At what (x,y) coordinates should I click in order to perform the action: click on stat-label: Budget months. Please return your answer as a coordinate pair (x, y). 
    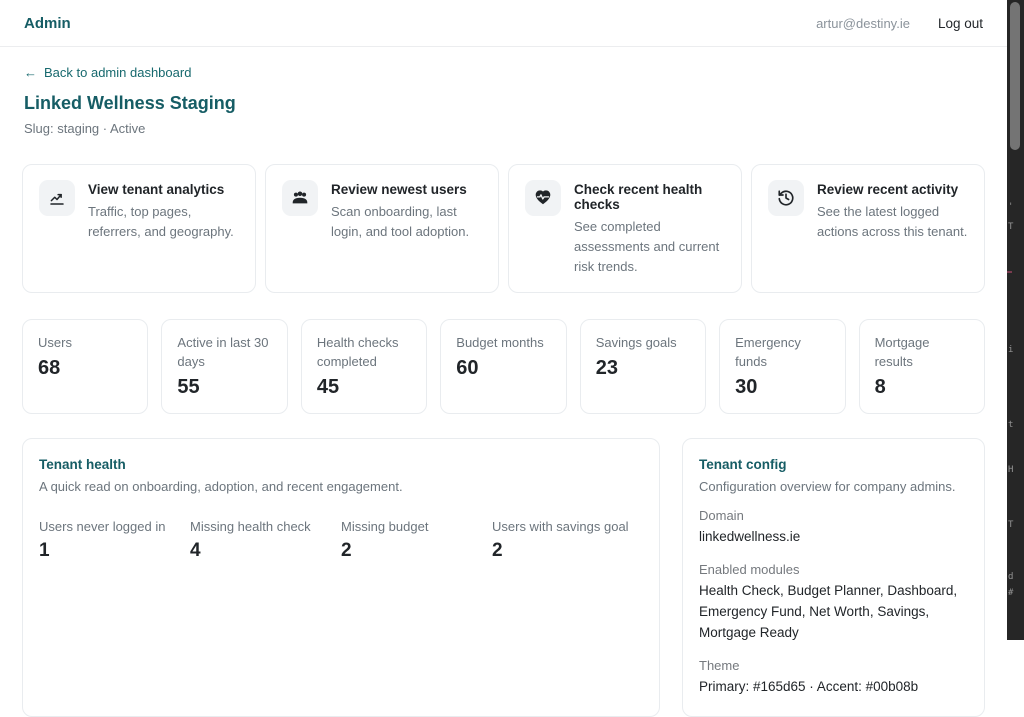
    Looking at the image, I should click on (500, 343).